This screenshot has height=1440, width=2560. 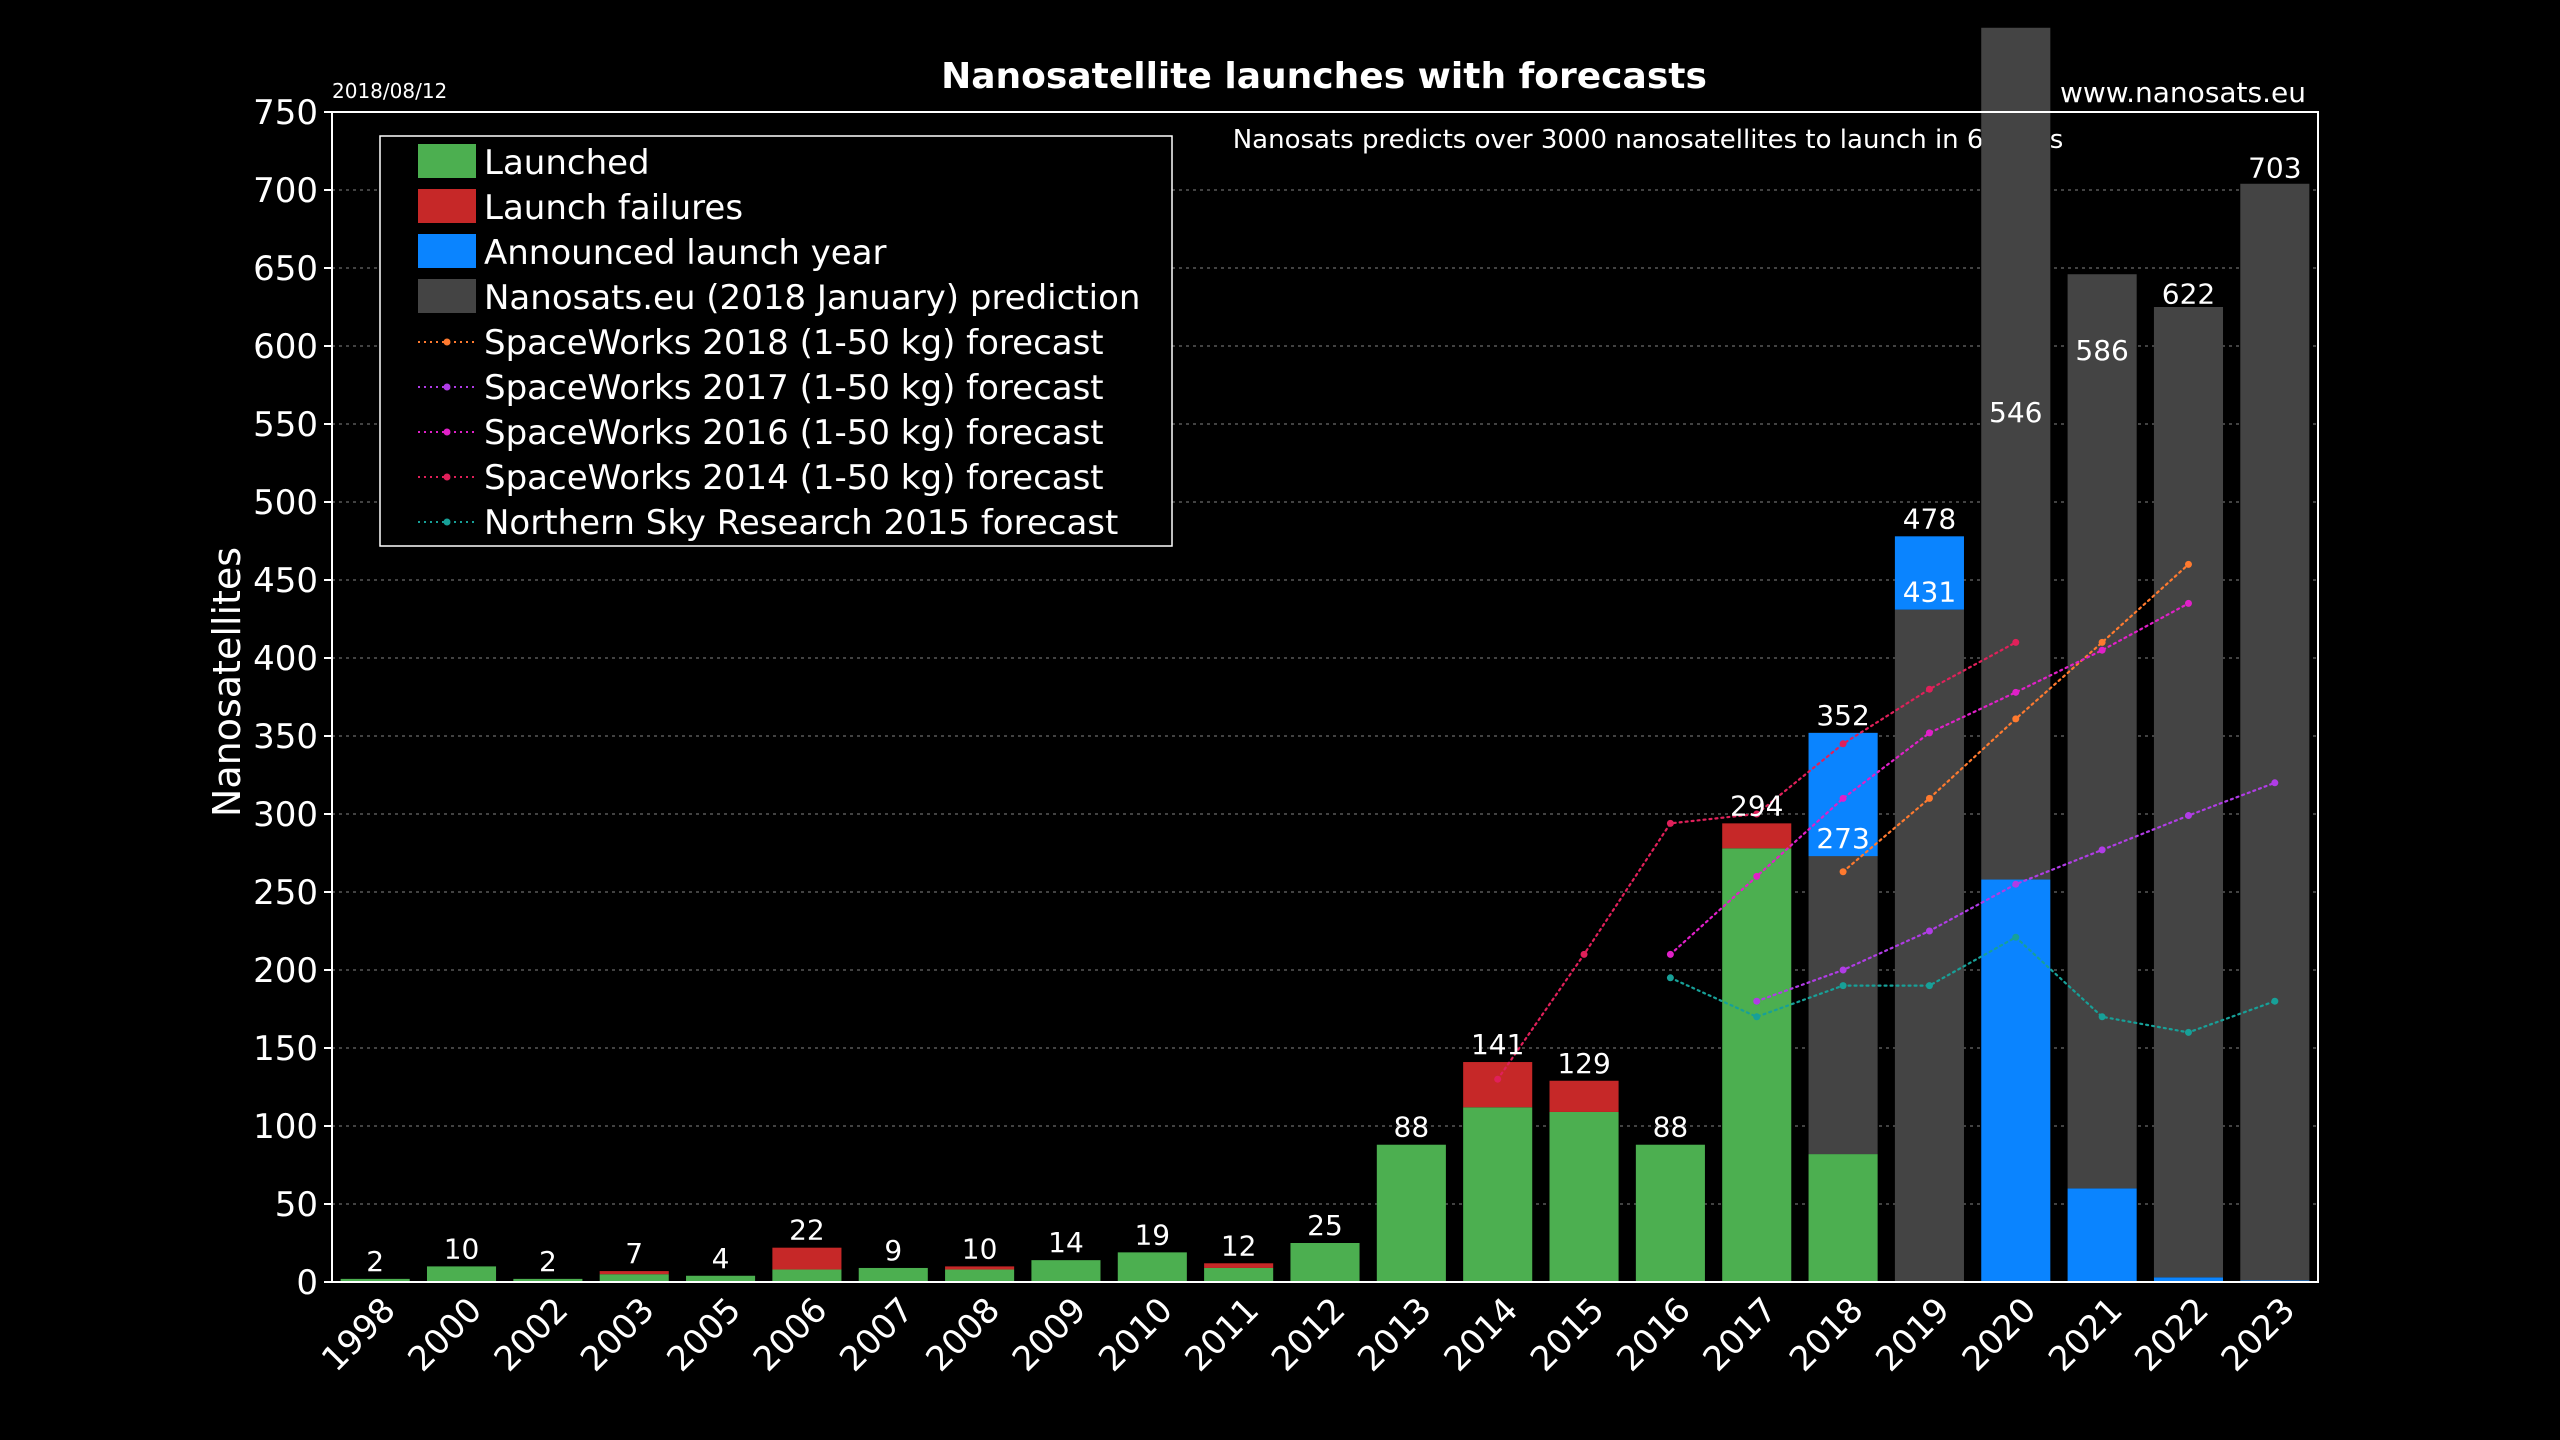 I want to click on bar-value-label: 141, so click(x=1497, y=1044).